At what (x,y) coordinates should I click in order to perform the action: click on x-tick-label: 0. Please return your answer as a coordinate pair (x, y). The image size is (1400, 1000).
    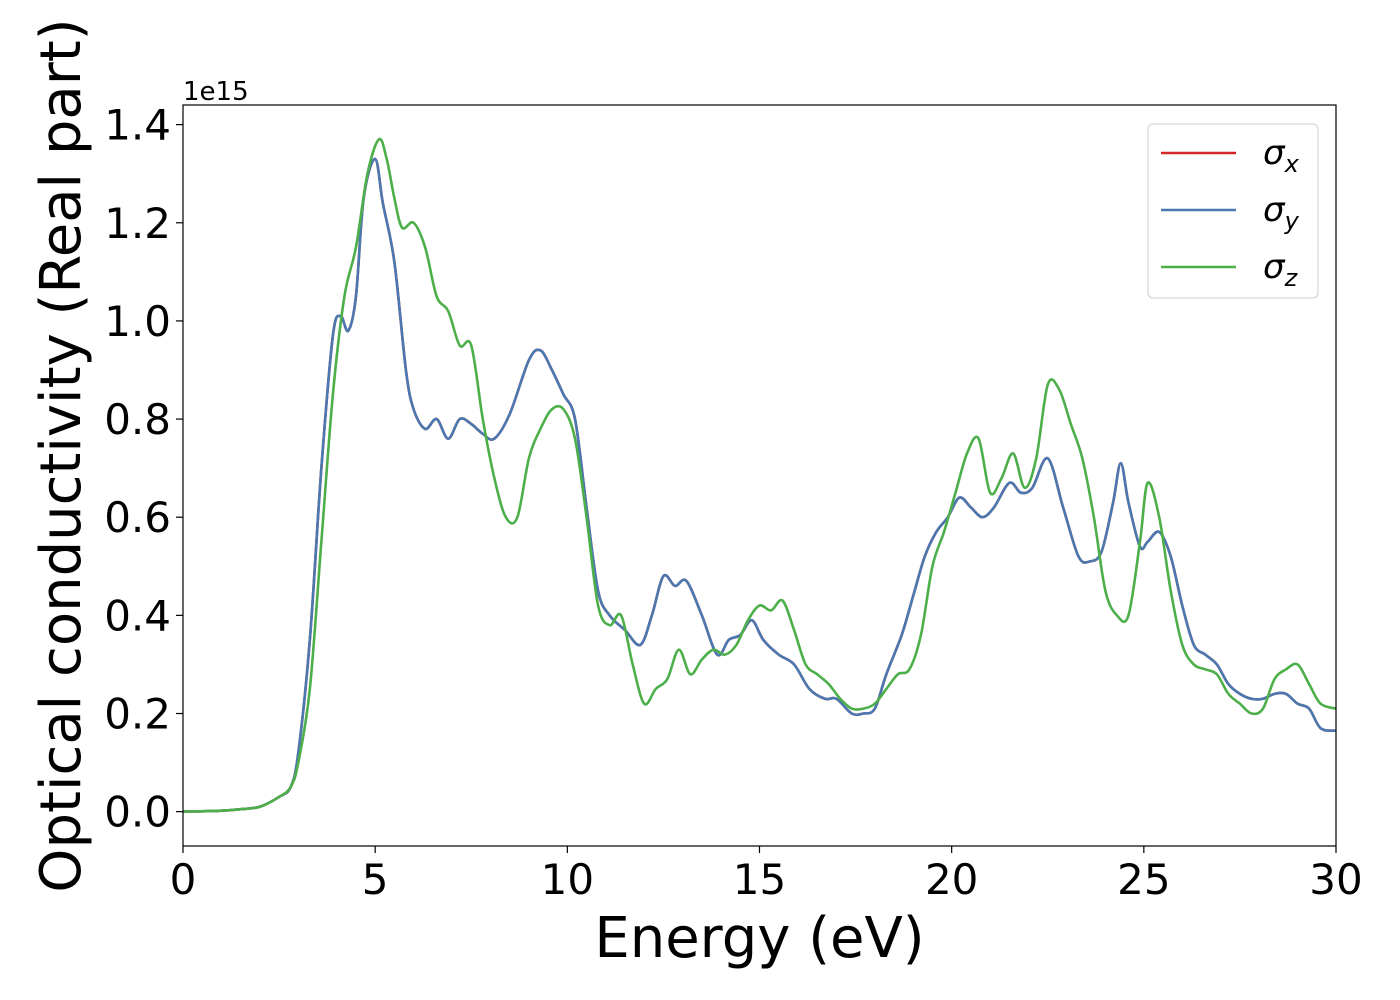
    Looking at the image, I should click on (183, 879).